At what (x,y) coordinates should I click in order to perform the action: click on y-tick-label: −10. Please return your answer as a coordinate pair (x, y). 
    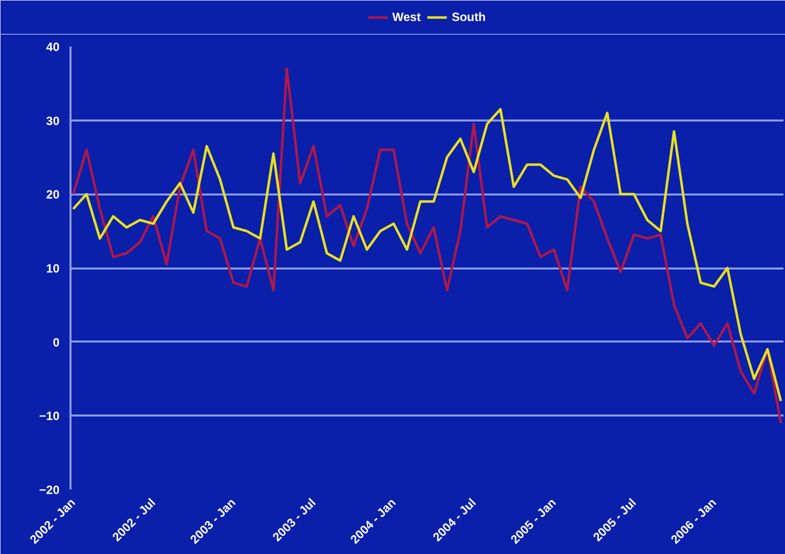
    Looking at the image, I should click on (49, 416).